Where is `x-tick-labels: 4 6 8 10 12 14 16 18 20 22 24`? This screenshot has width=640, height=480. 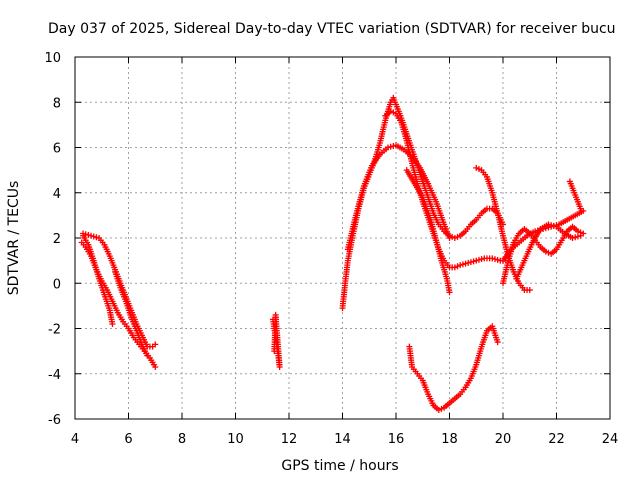
x-tick-labels: 4 6 8 10 12 14 16 18 20 22 24 is located at coordinates (344, 439).